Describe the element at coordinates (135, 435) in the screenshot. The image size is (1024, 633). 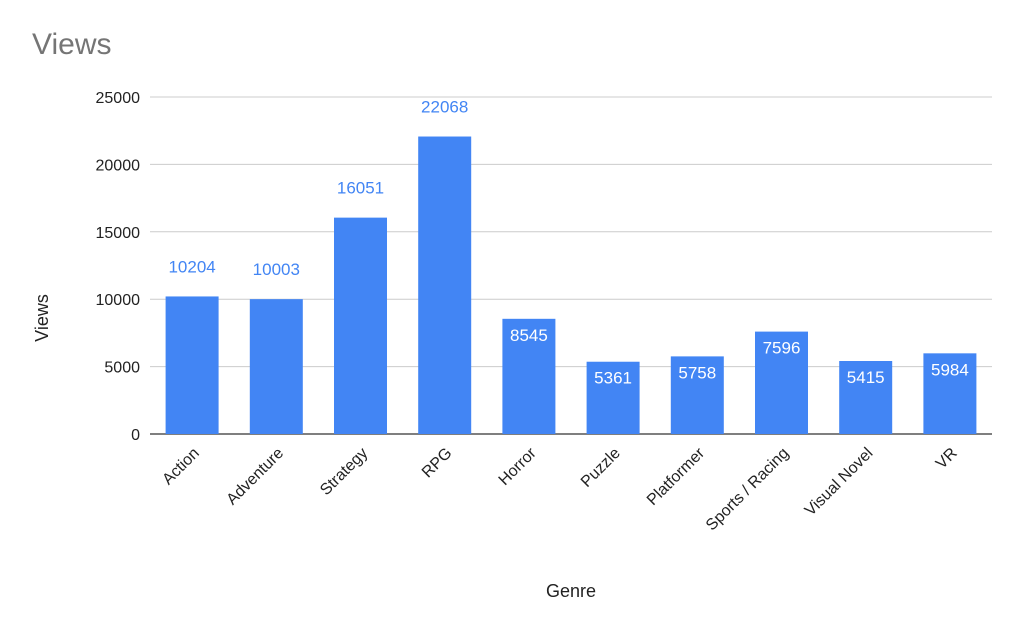
I see `y-tick-label: 0` at that location.